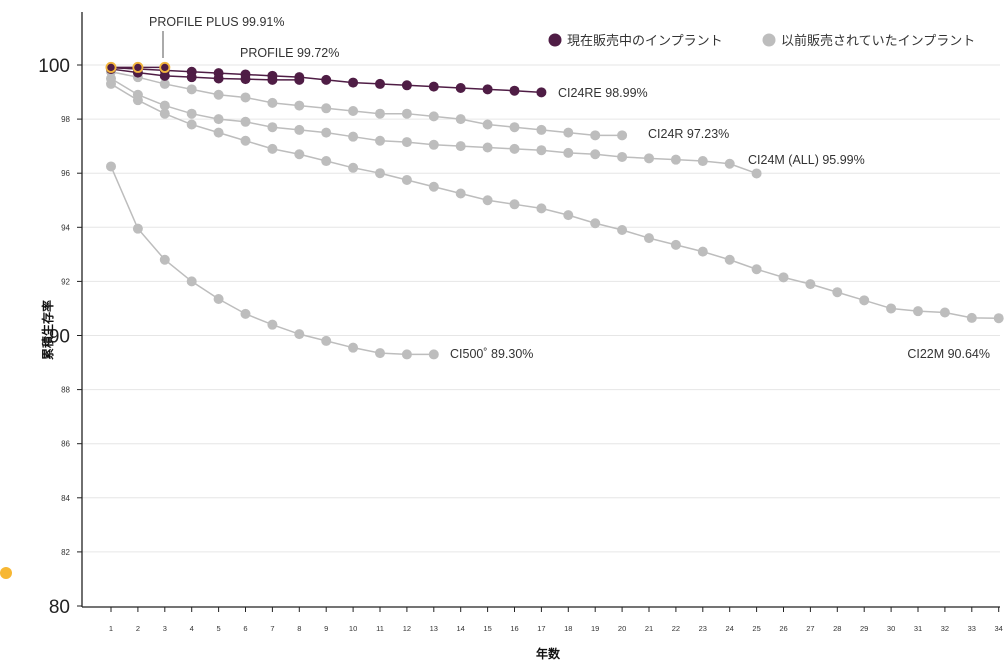 This screenshot has height=664, width=1004. What do you see at coordinates (945, 628) in the screenshot?
I see `x-tick-label-32: 32` at bounding box center [945, 628].